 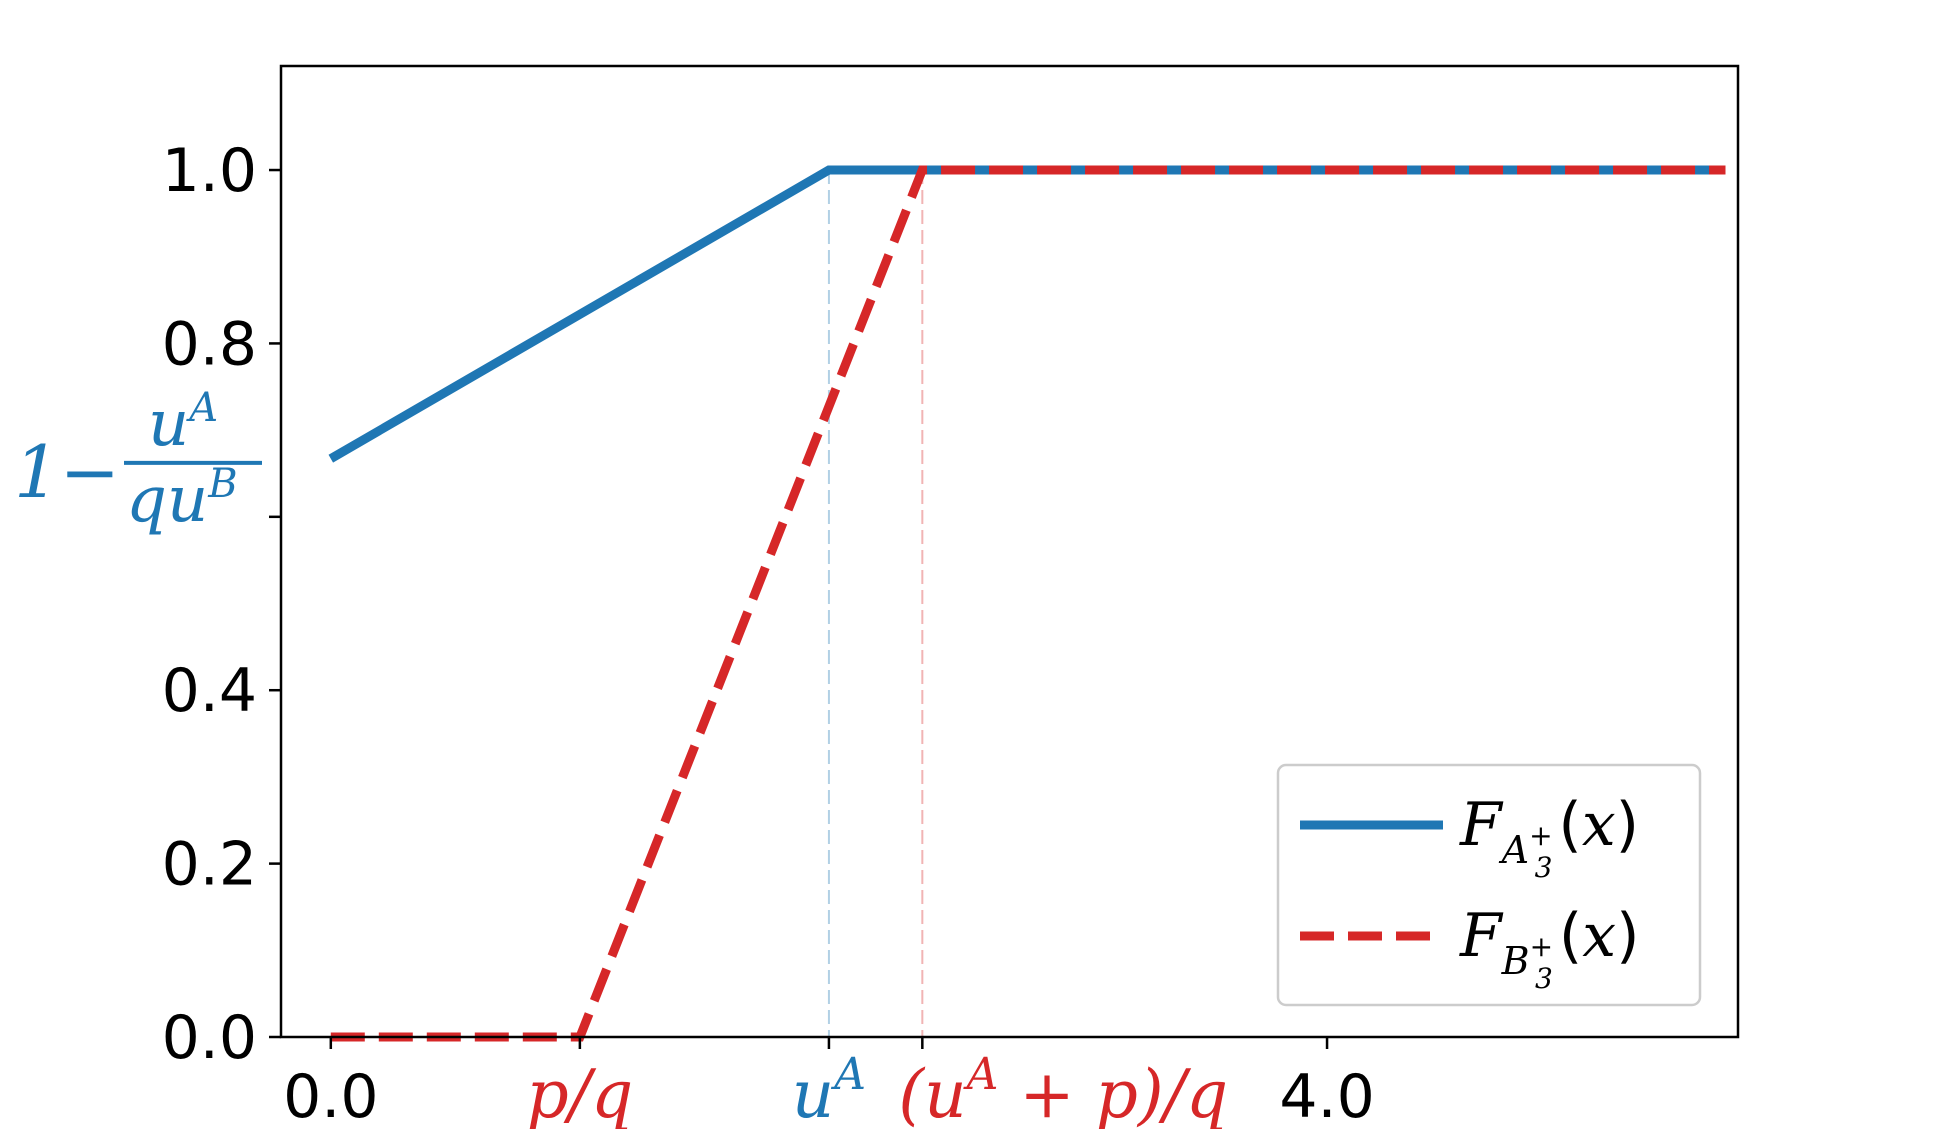 I want to click on x-axis: 0.0 p/q uA (uA + p)/q 4.0, so click(x=829, y=1083).